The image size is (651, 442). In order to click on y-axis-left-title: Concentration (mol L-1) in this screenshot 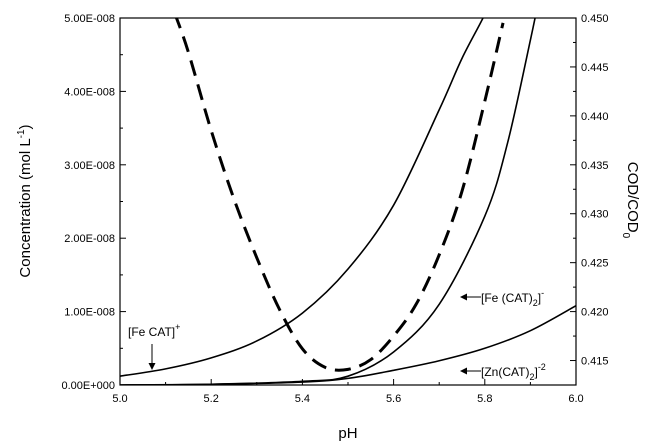, I will do `click(25, 200)`.